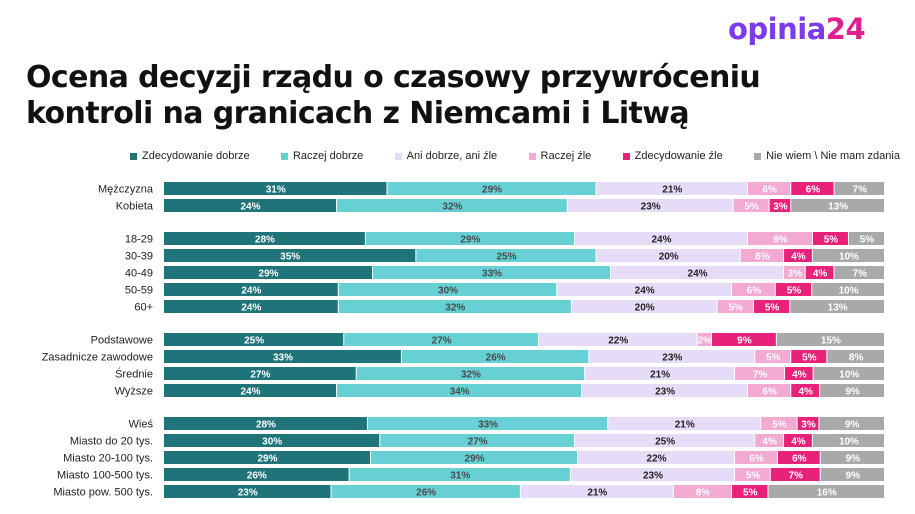 This screenshot has width=915, height=514. I want to click on category-label: 18-29, so click(139, 240).